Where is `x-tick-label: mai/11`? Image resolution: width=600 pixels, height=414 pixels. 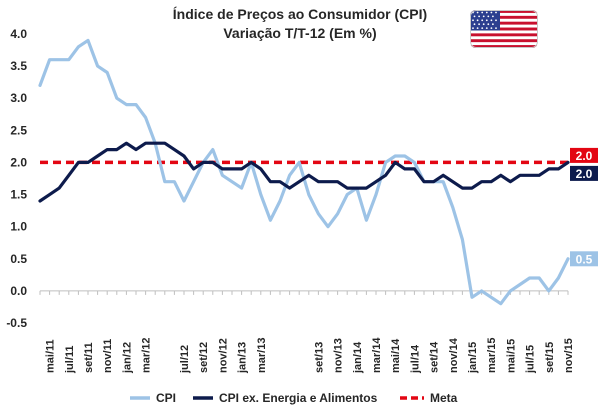 x-tick-label: mai/11 is located at coordinates (51, 356).